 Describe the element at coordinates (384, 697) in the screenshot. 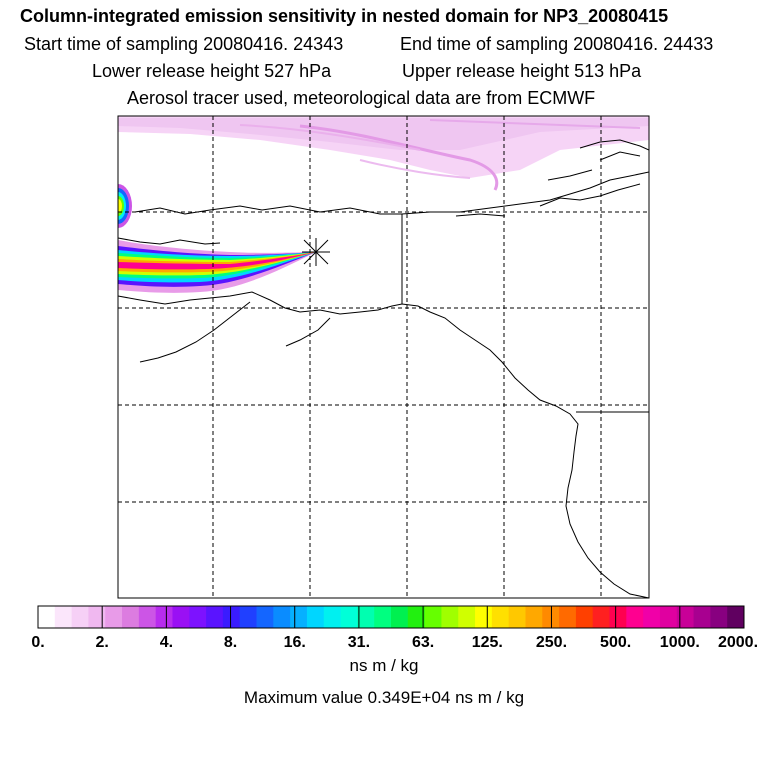

I see `maximum-value-line: Maximum value 0.349E+04 ns m / kg` at that location.